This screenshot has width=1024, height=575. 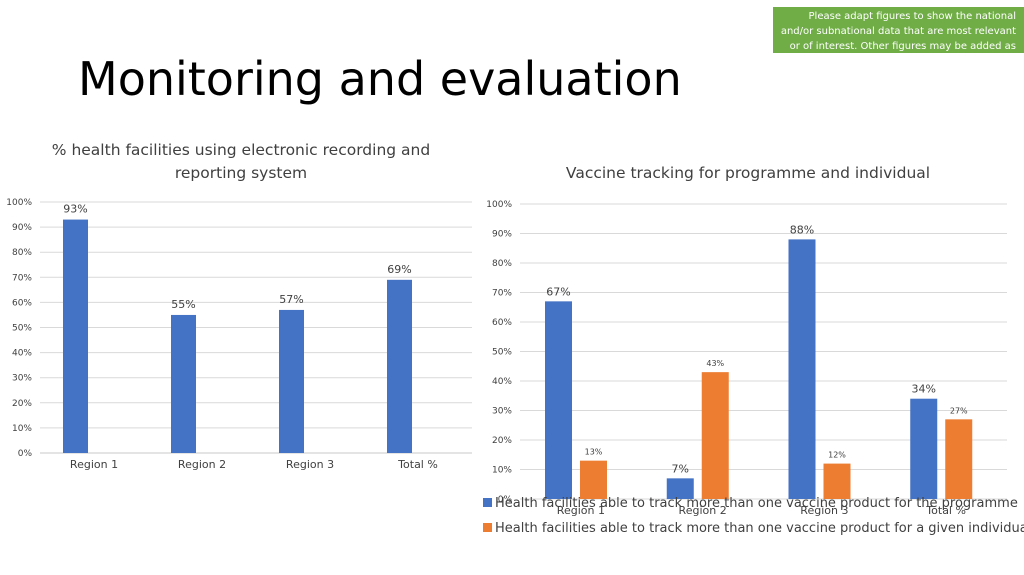 I want to click on chart1-category-label: Region 1, so click(x=94, y=464).